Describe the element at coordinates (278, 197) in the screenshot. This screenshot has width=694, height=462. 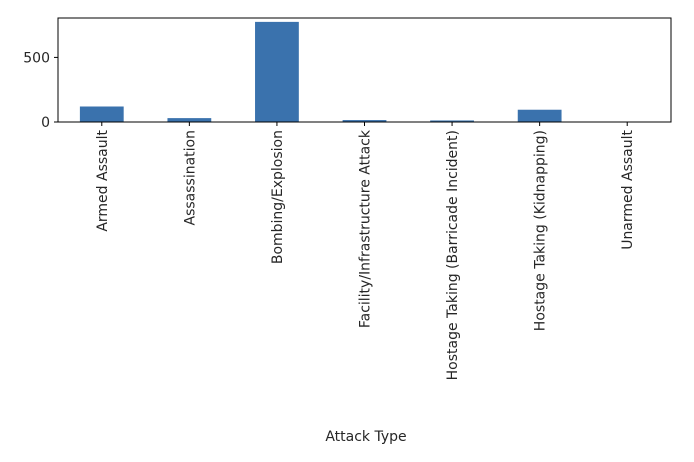
I see `x-tick-label-2: Bombing/Explosion` at that location.